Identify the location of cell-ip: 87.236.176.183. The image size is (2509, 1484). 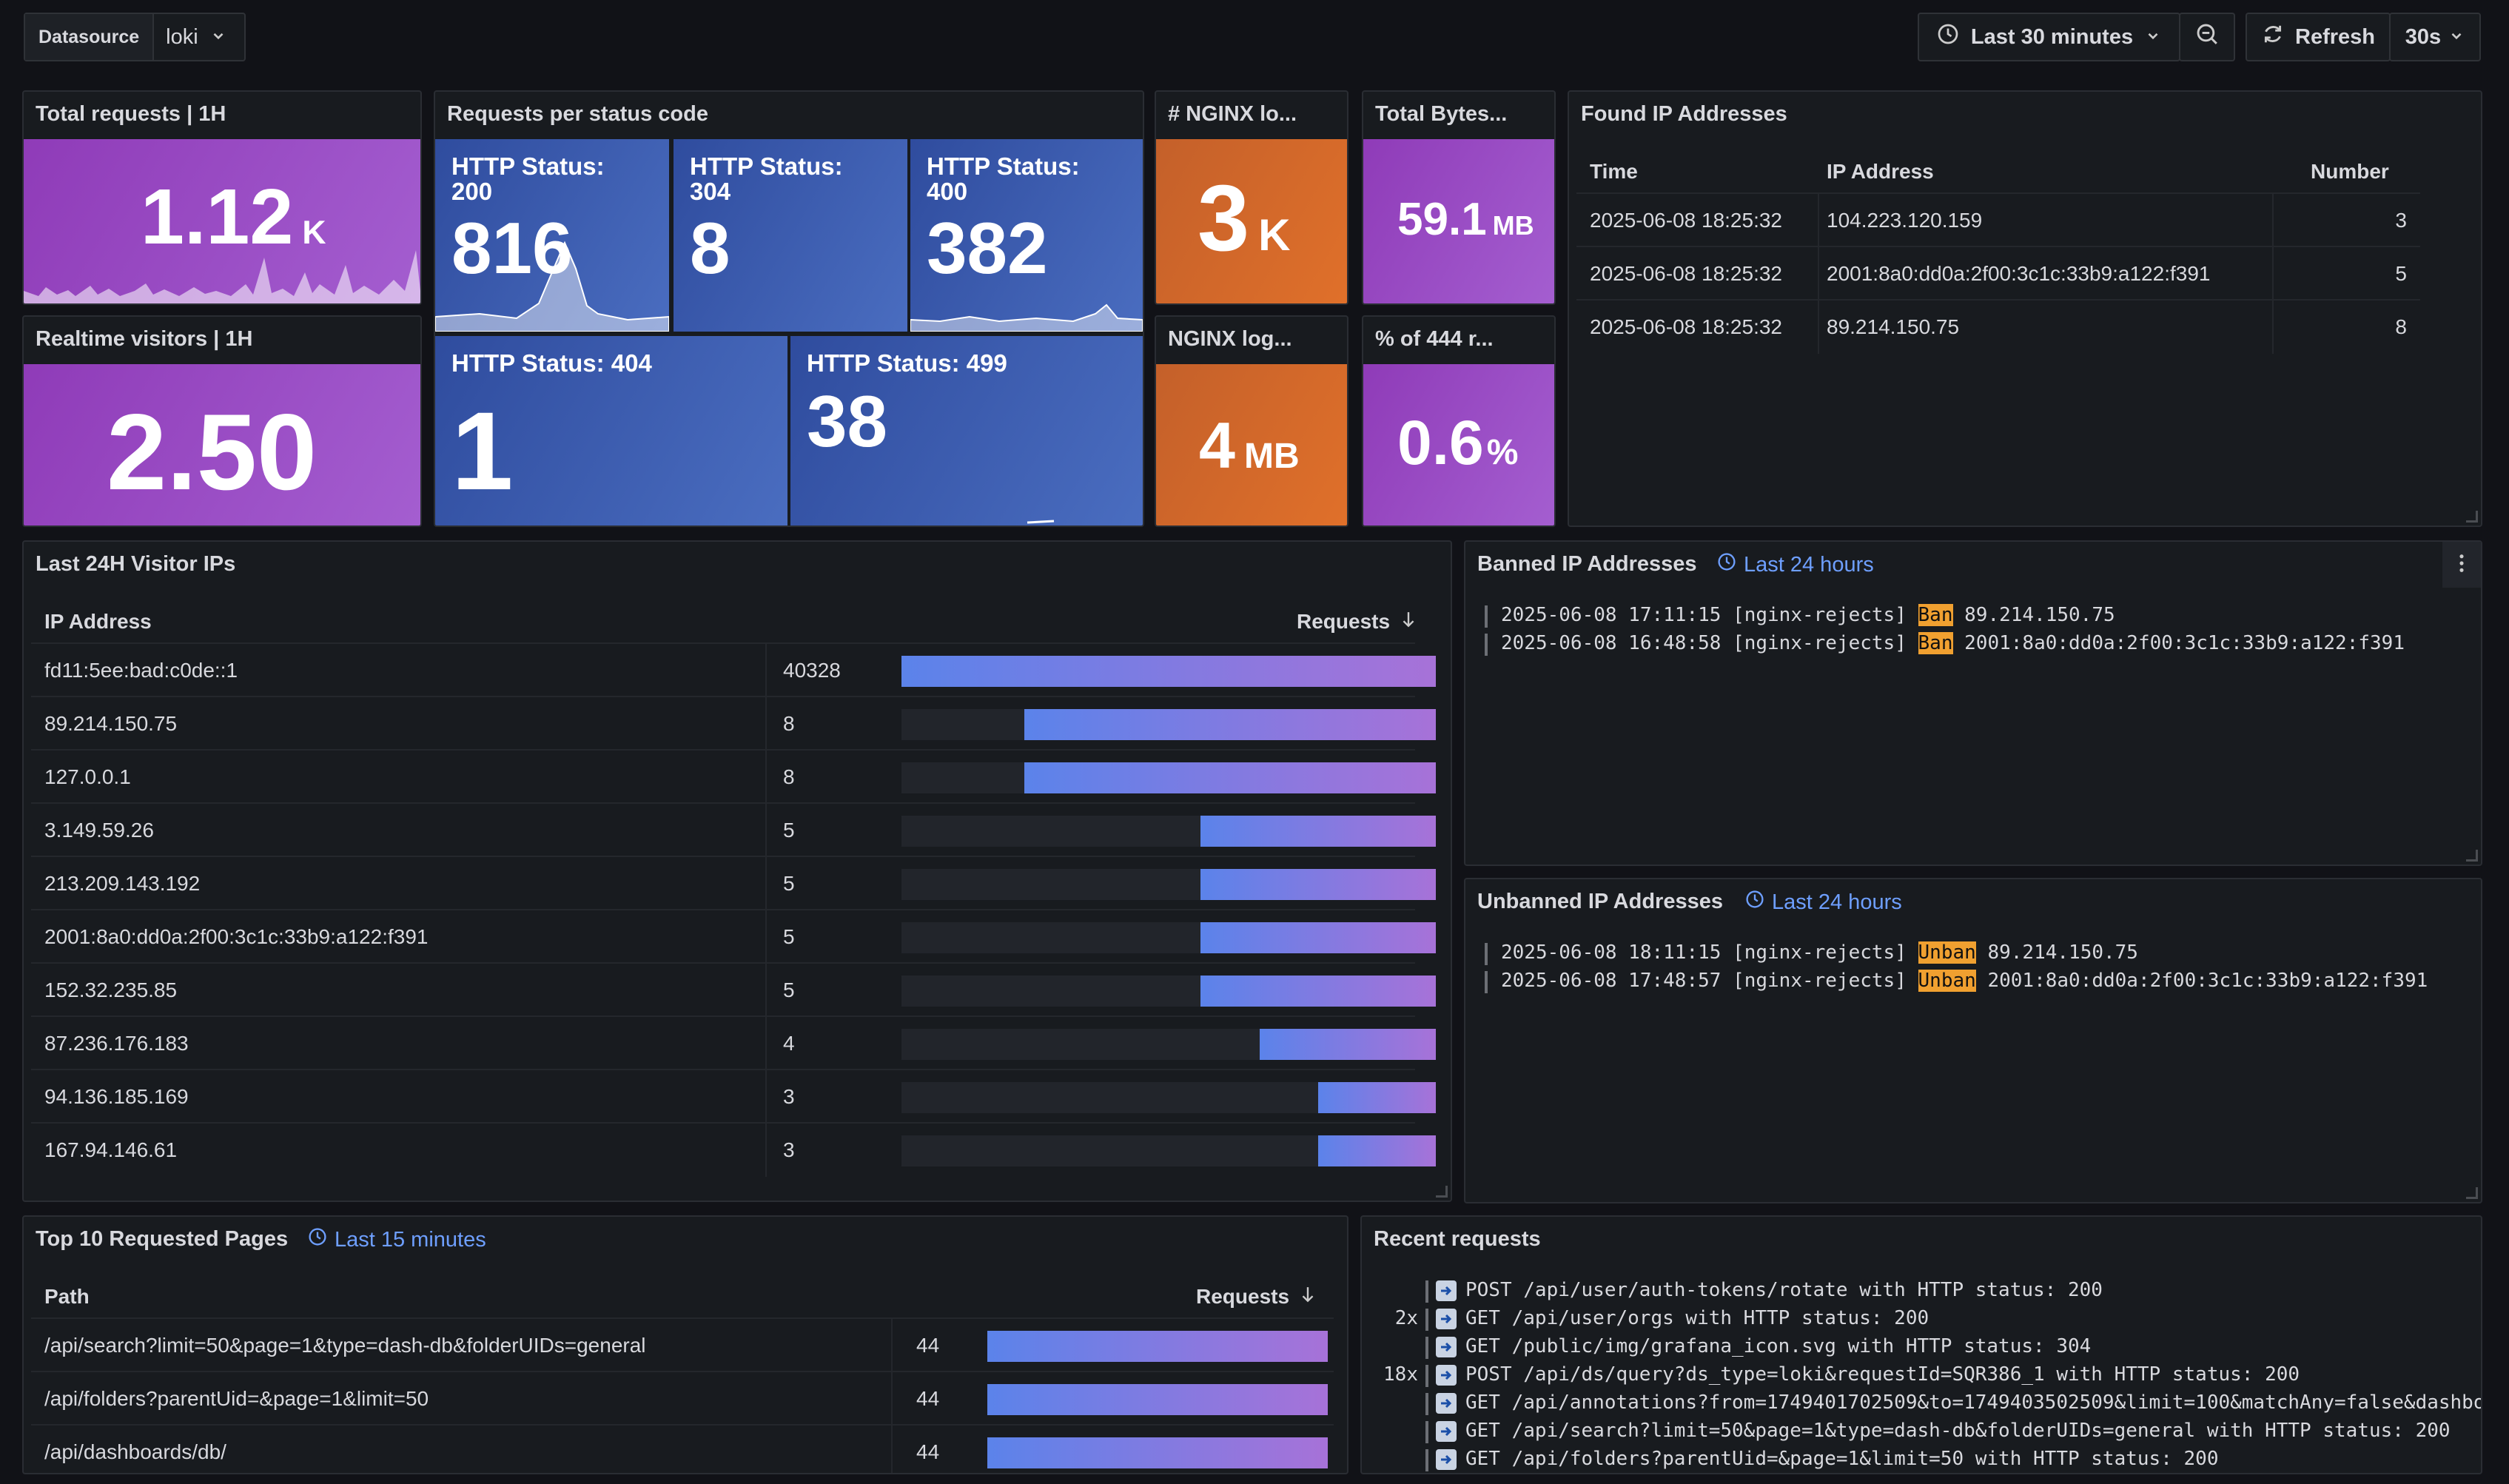
(117, 1043).